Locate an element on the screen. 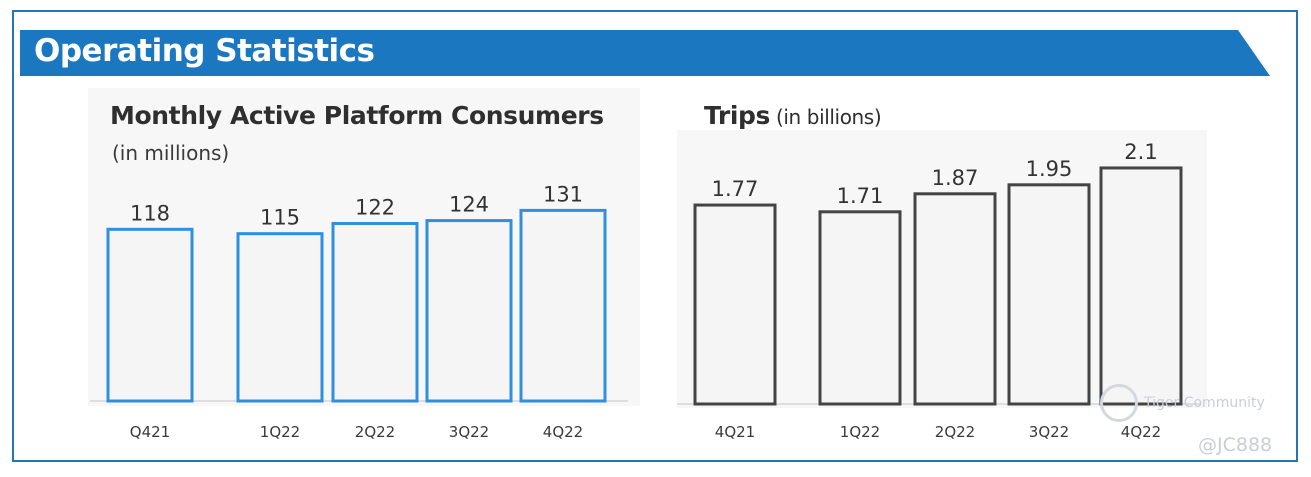  trips-category-label-2q22: 2Q22 is located at coordinates (955, 432).